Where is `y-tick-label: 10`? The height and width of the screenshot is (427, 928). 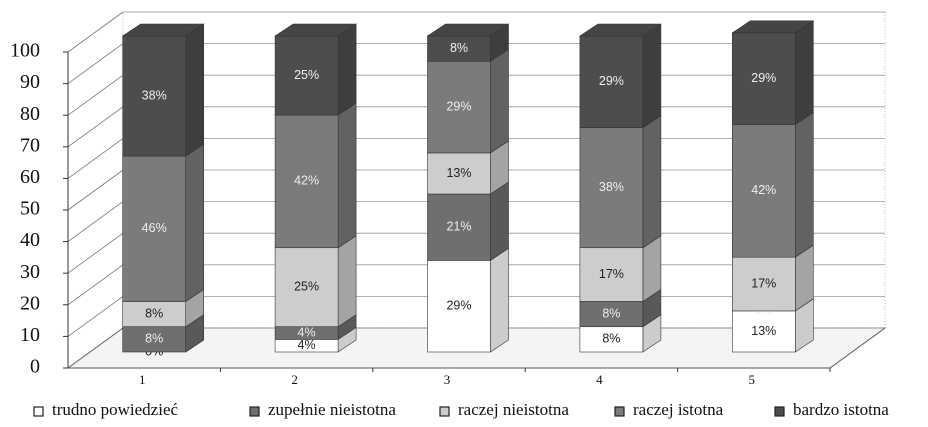 y-tick-label: 10 is located at coordinates (30, 335).